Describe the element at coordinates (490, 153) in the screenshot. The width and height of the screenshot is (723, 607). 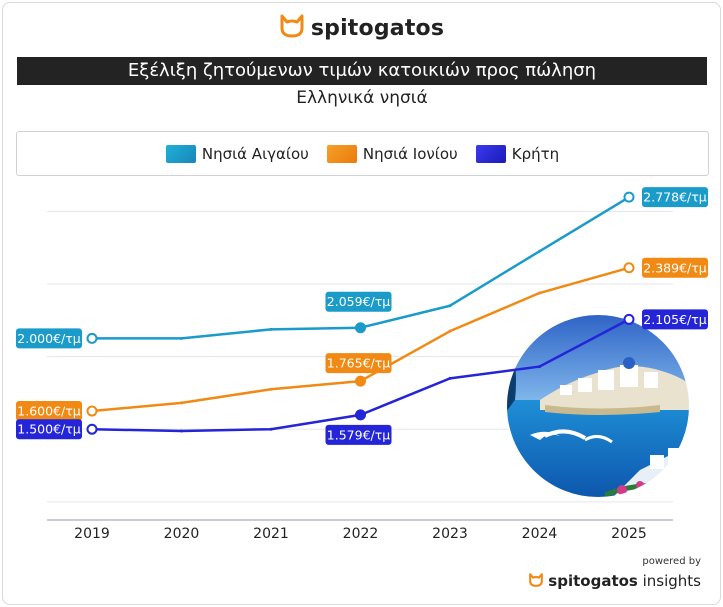
I see `legend-swatch-crete` at that location.